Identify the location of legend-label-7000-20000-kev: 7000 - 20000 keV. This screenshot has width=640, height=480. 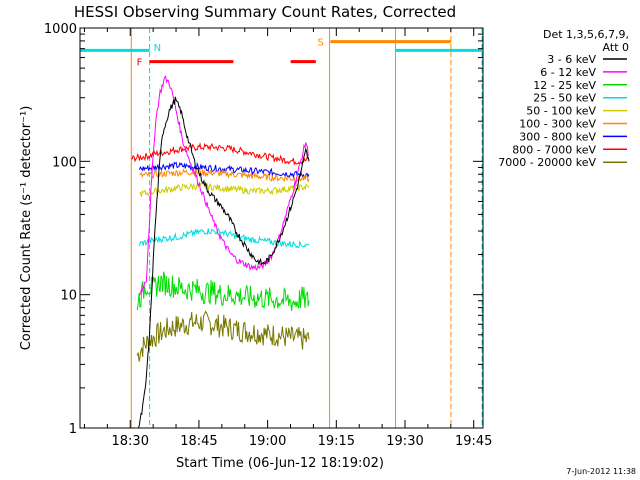
(547, 162).